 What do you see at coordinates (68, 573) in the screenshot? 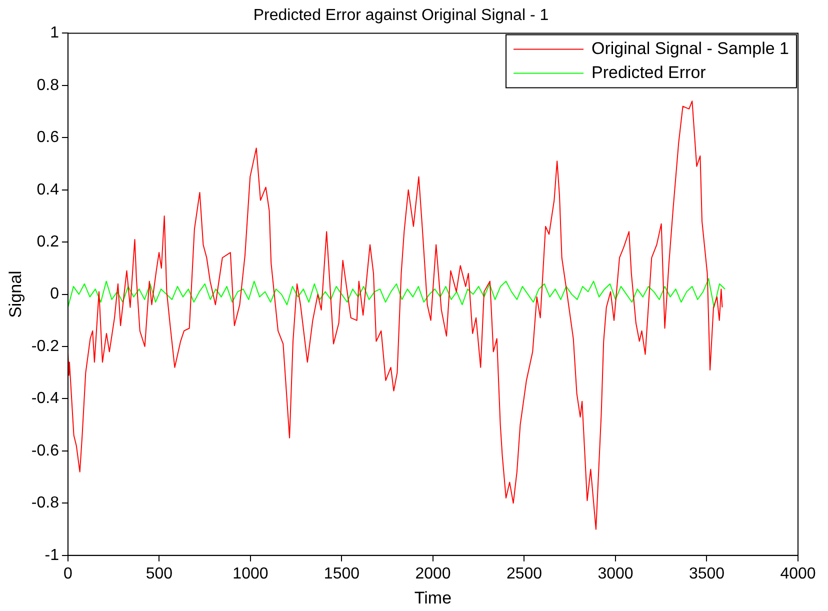
I see `x-tick-label: 0` at bounding box center [68, 573].